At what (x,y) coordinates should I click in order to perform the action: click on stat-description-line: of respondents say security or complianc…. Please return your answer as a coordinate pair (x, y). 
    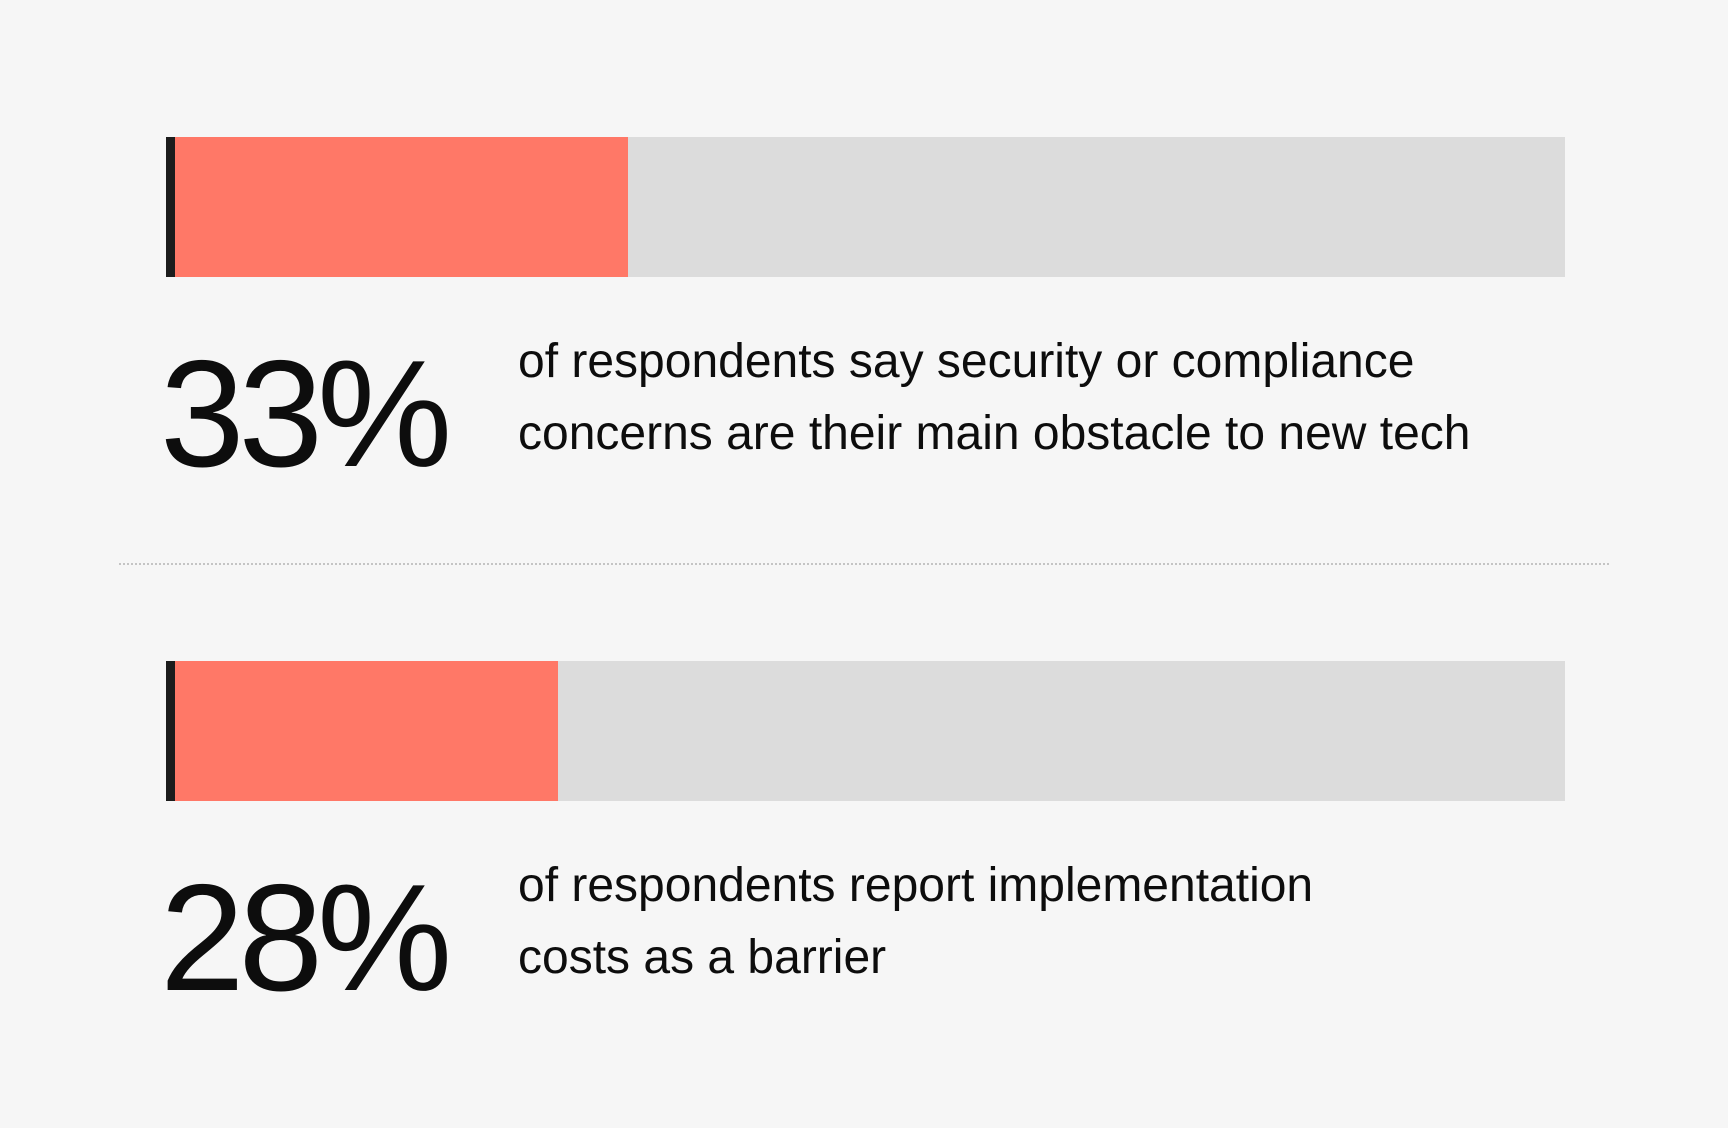
    Looking at the image, I should click on (966, 361).